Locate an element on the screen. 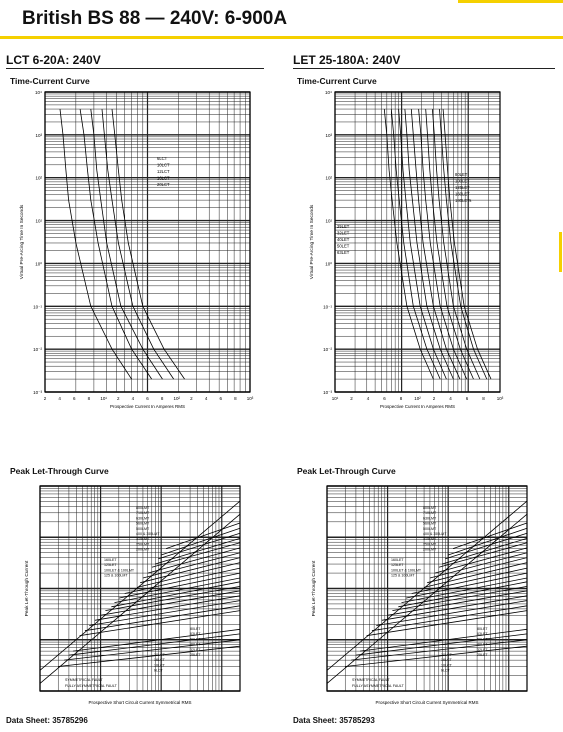 The width and height of the screenshot is (563, 732). left-column-heading: LCT 6-20A: 240V is located at coordinates (53, 60).